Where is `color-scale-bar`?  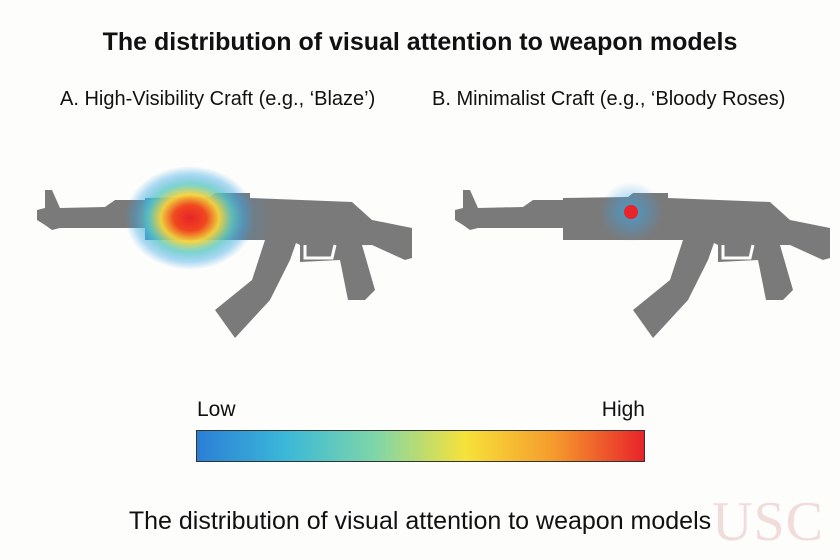 color-scale-bar is located at coordinates (420, 446).